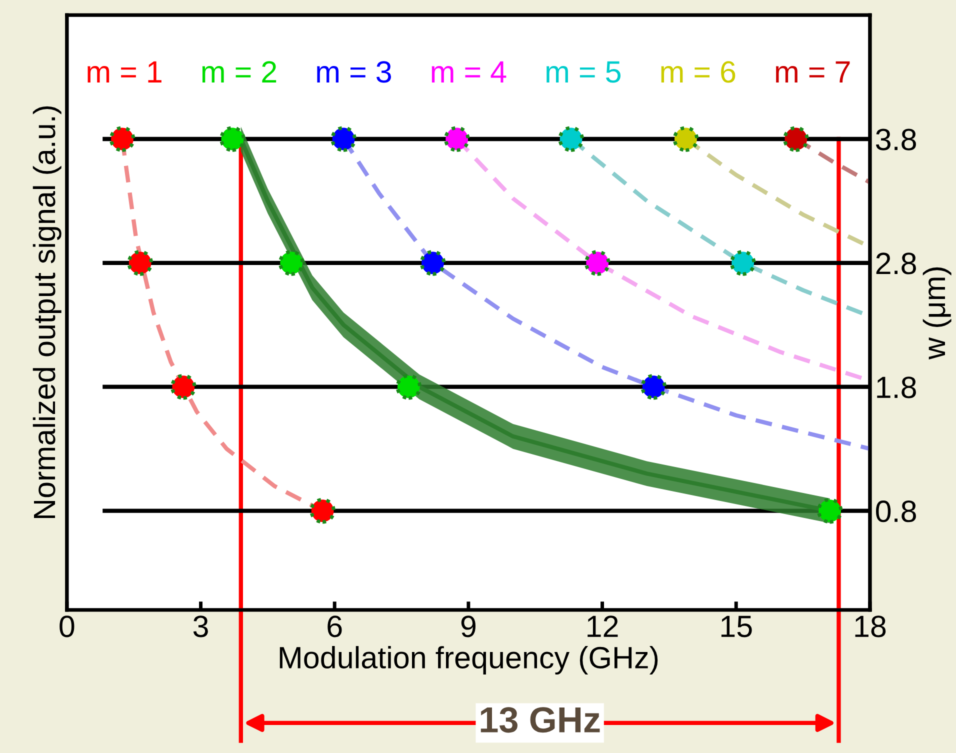 This screenshot has height=753, width=956. Describe the element at coordinates (896, 139) in the screenshot. I see `y2-tick-label: 3.8` at that location.